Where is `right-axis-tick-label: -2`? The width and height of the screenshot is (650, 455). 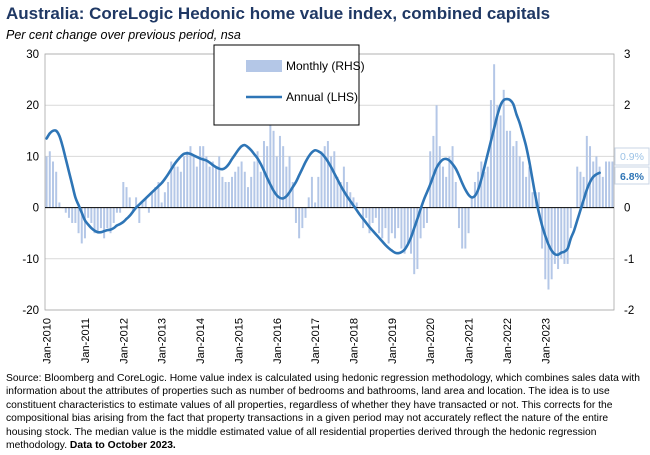
right-axis-tick-label: -2 is located at coordinates (629, 311).